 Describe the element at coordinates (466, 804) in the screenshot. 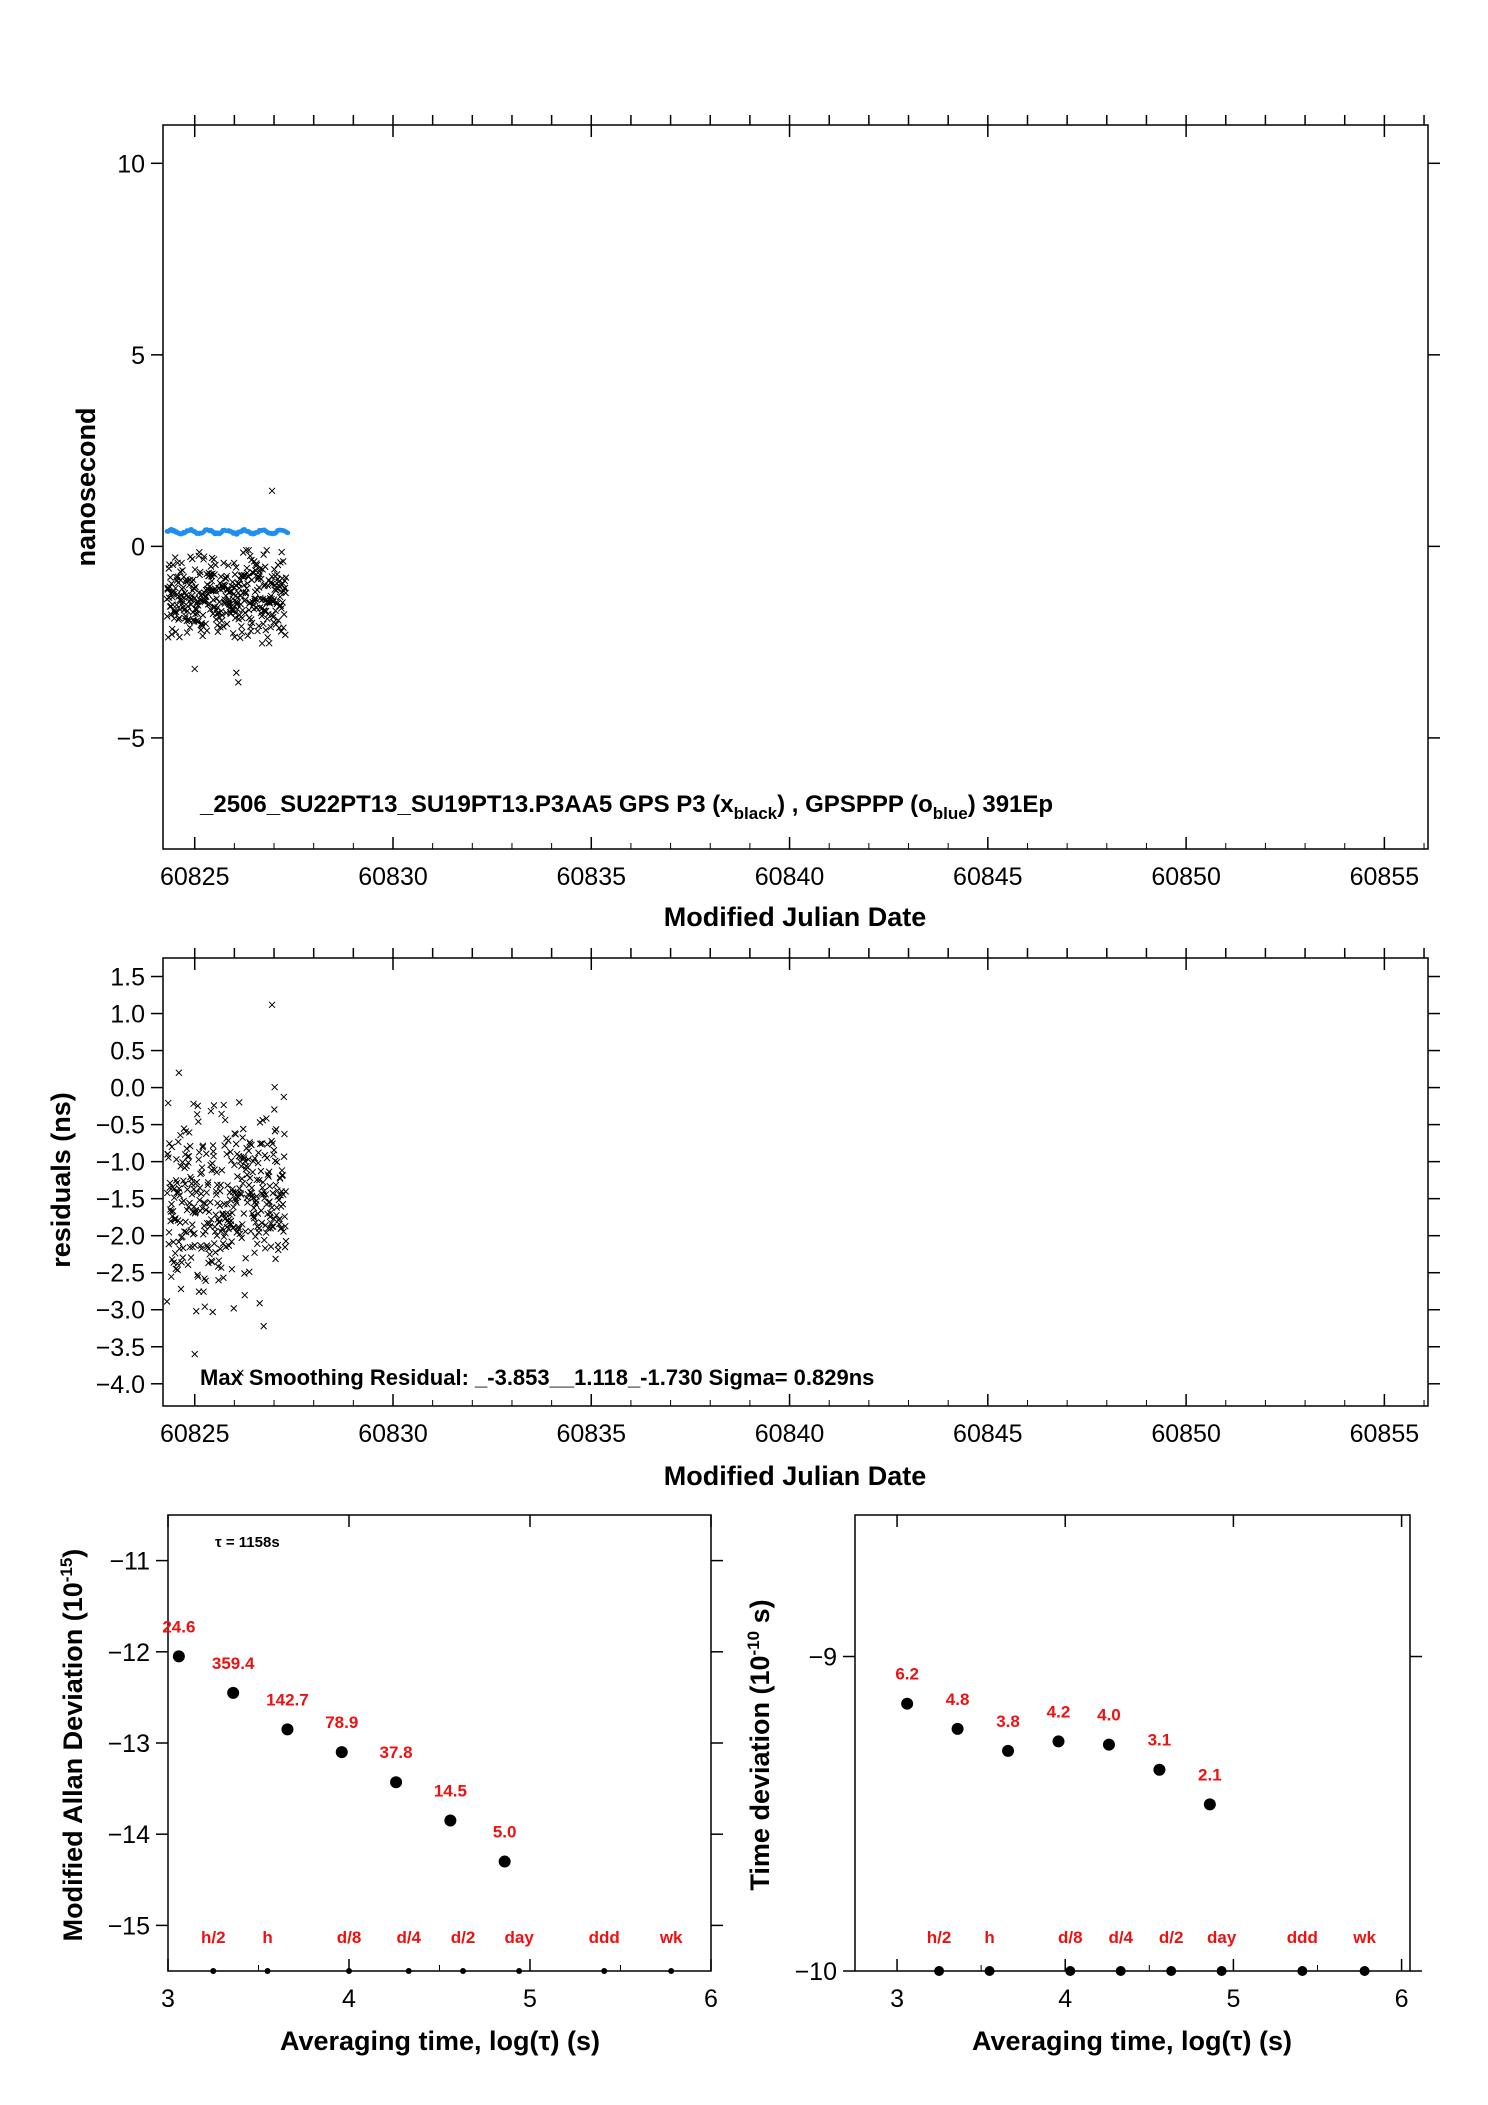

I see `annotation-prefix: _2506_SU22PT13_SU19PT13.P3AA5 GPS P3 (x` at that location.